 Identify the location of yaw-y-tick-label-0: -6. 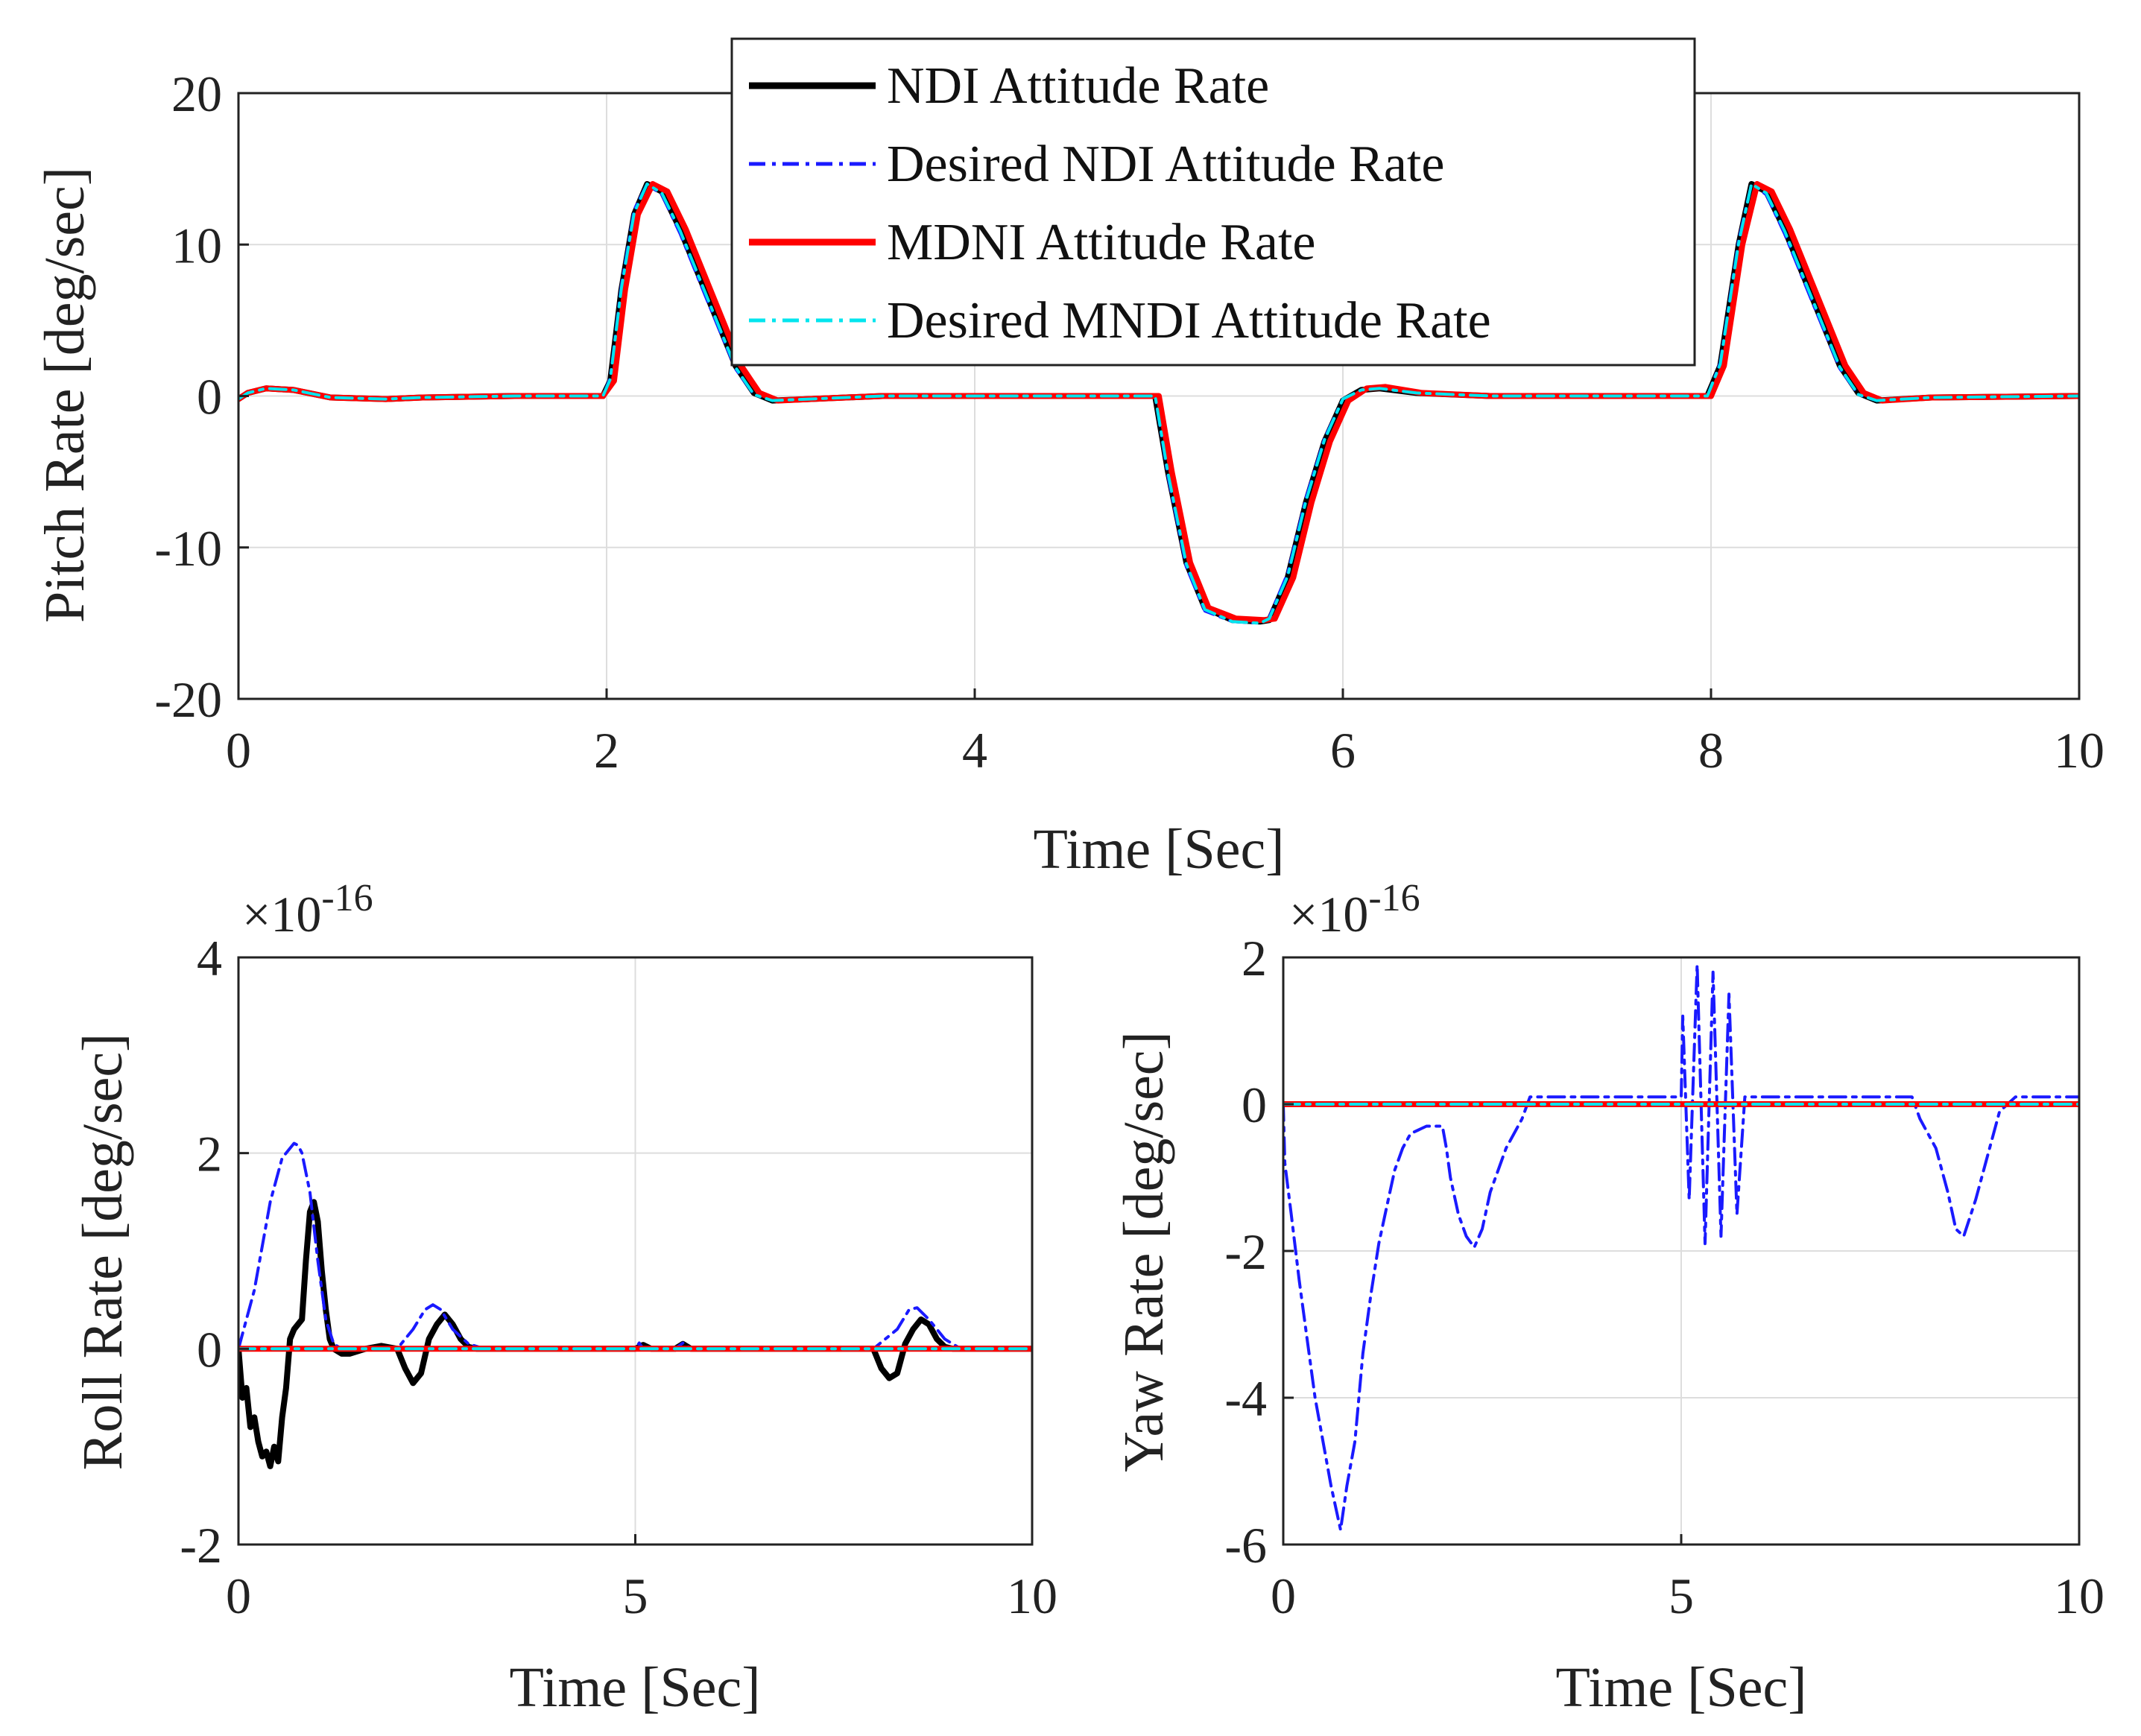
(1245, 1545).